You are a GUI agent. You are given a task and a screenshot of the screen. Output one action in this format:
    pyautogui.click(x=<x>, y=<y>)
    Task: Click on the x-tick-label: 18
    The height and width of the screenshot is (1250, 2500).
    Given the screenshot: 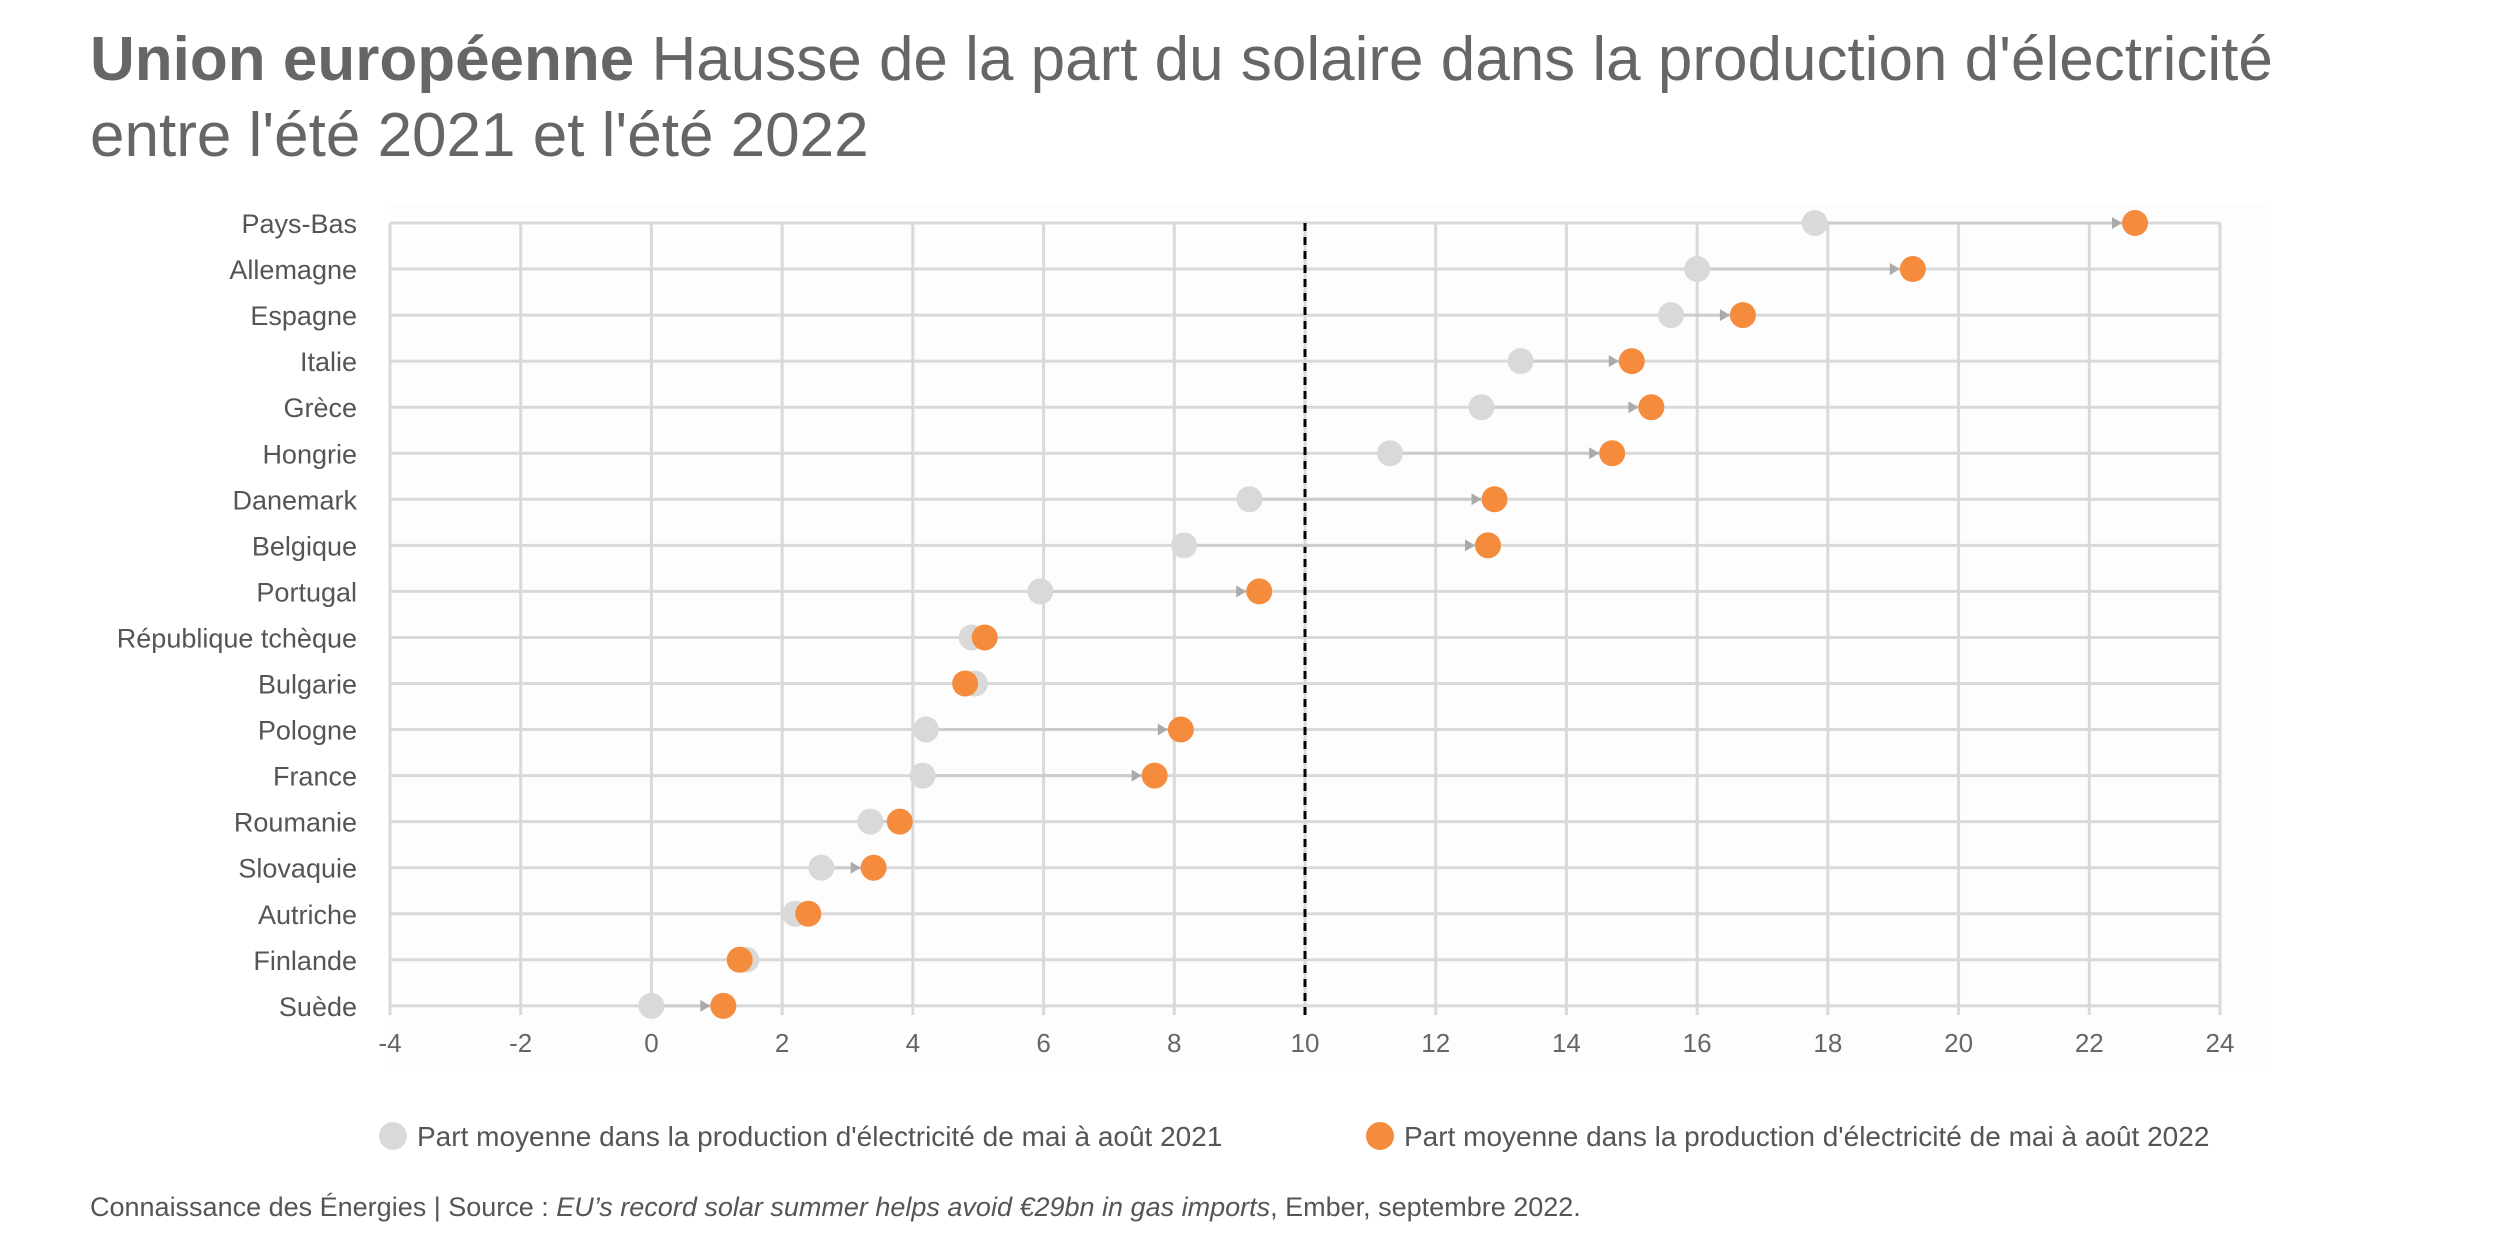 What is the action you would take?
    pyautogui.click(x=1827, y=1043)
    